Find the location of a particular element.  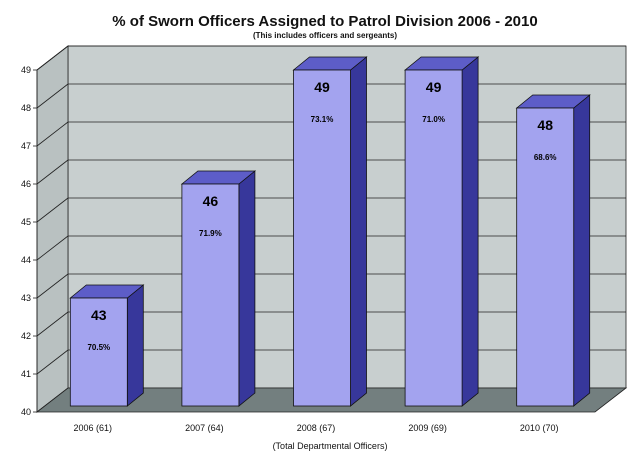

bar: 48 68.6% is located at coordinates (553, 250).